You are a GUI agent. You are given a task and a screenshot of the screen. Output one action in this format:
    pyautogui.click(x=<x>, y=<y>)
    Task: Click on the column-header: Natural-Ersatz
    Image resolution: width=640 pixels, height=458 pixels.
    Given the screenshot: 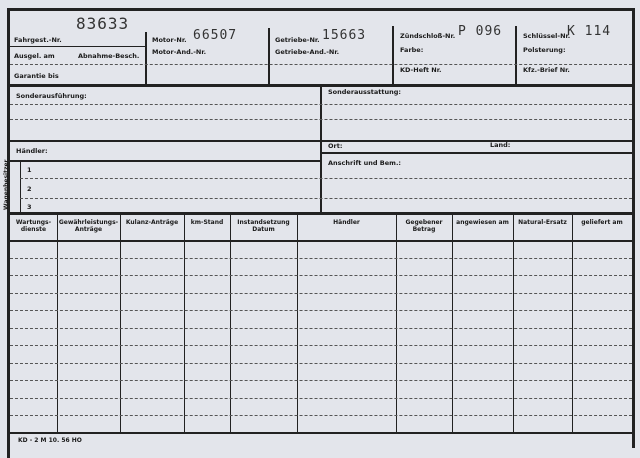 What is the action you would take?
    pyautogui.click(x=542, y=222)
    